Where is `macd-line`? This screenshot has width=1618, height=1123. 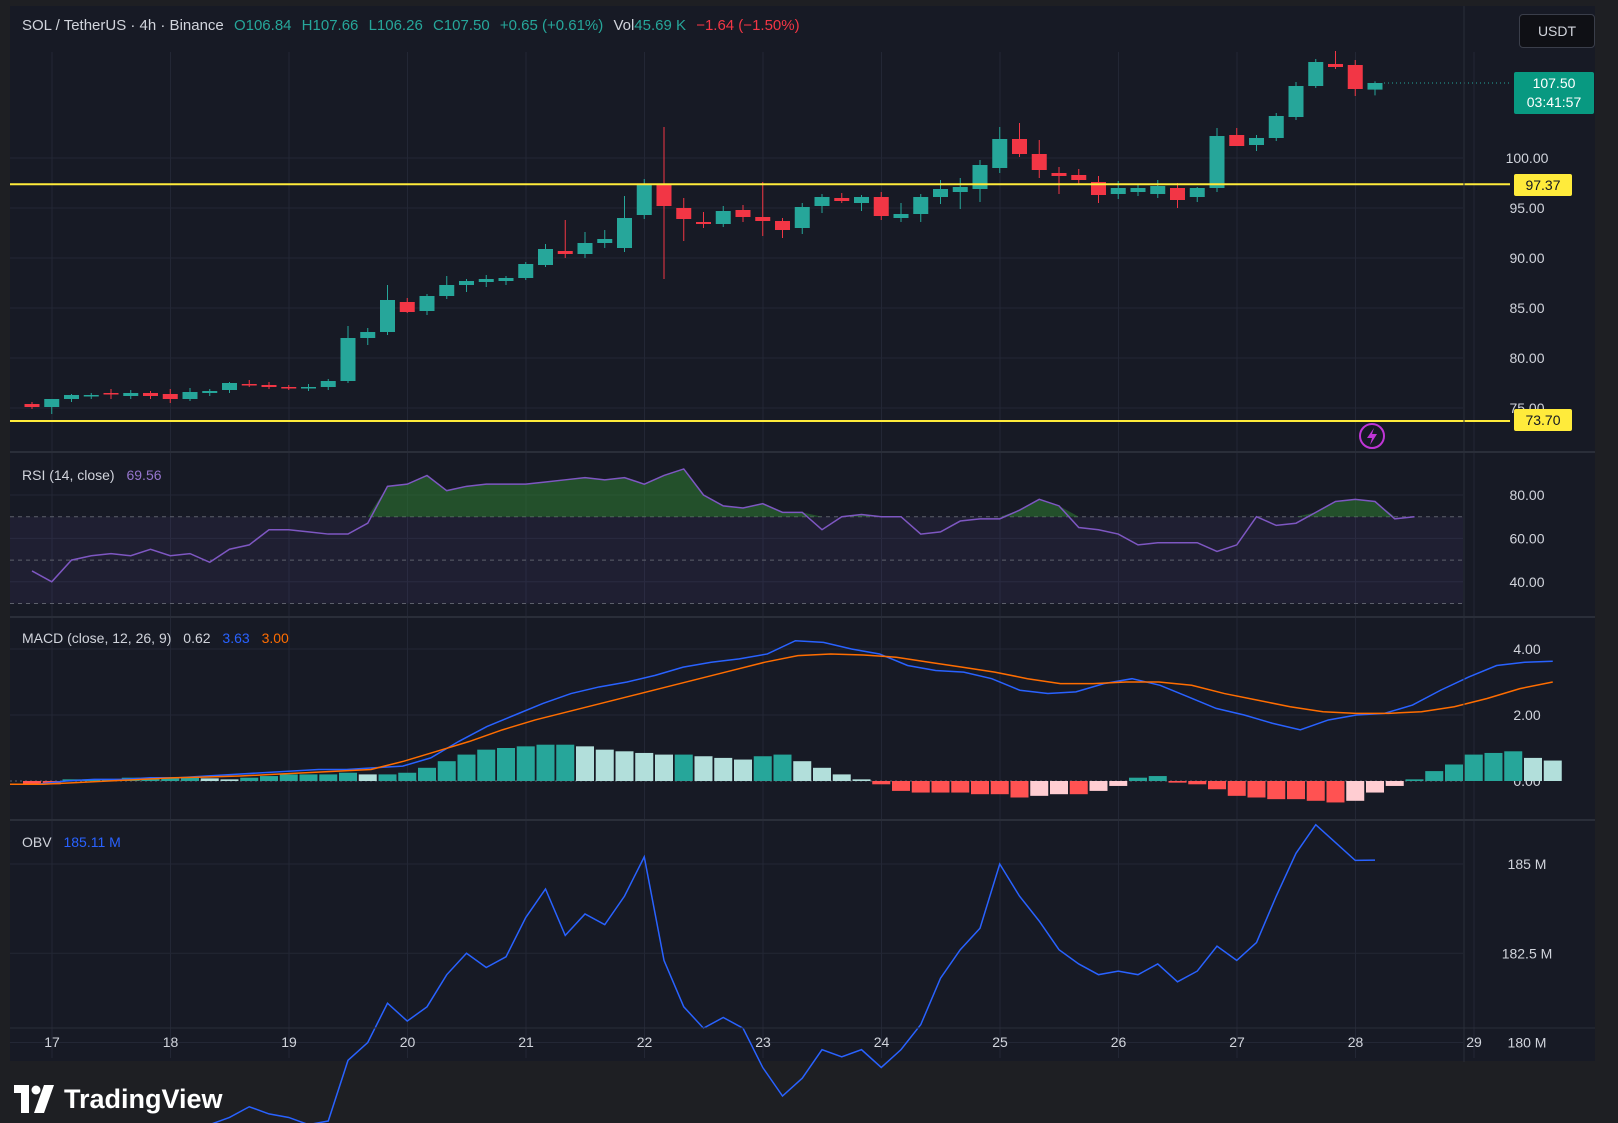 macd-line is located at coordinates (781, 712).